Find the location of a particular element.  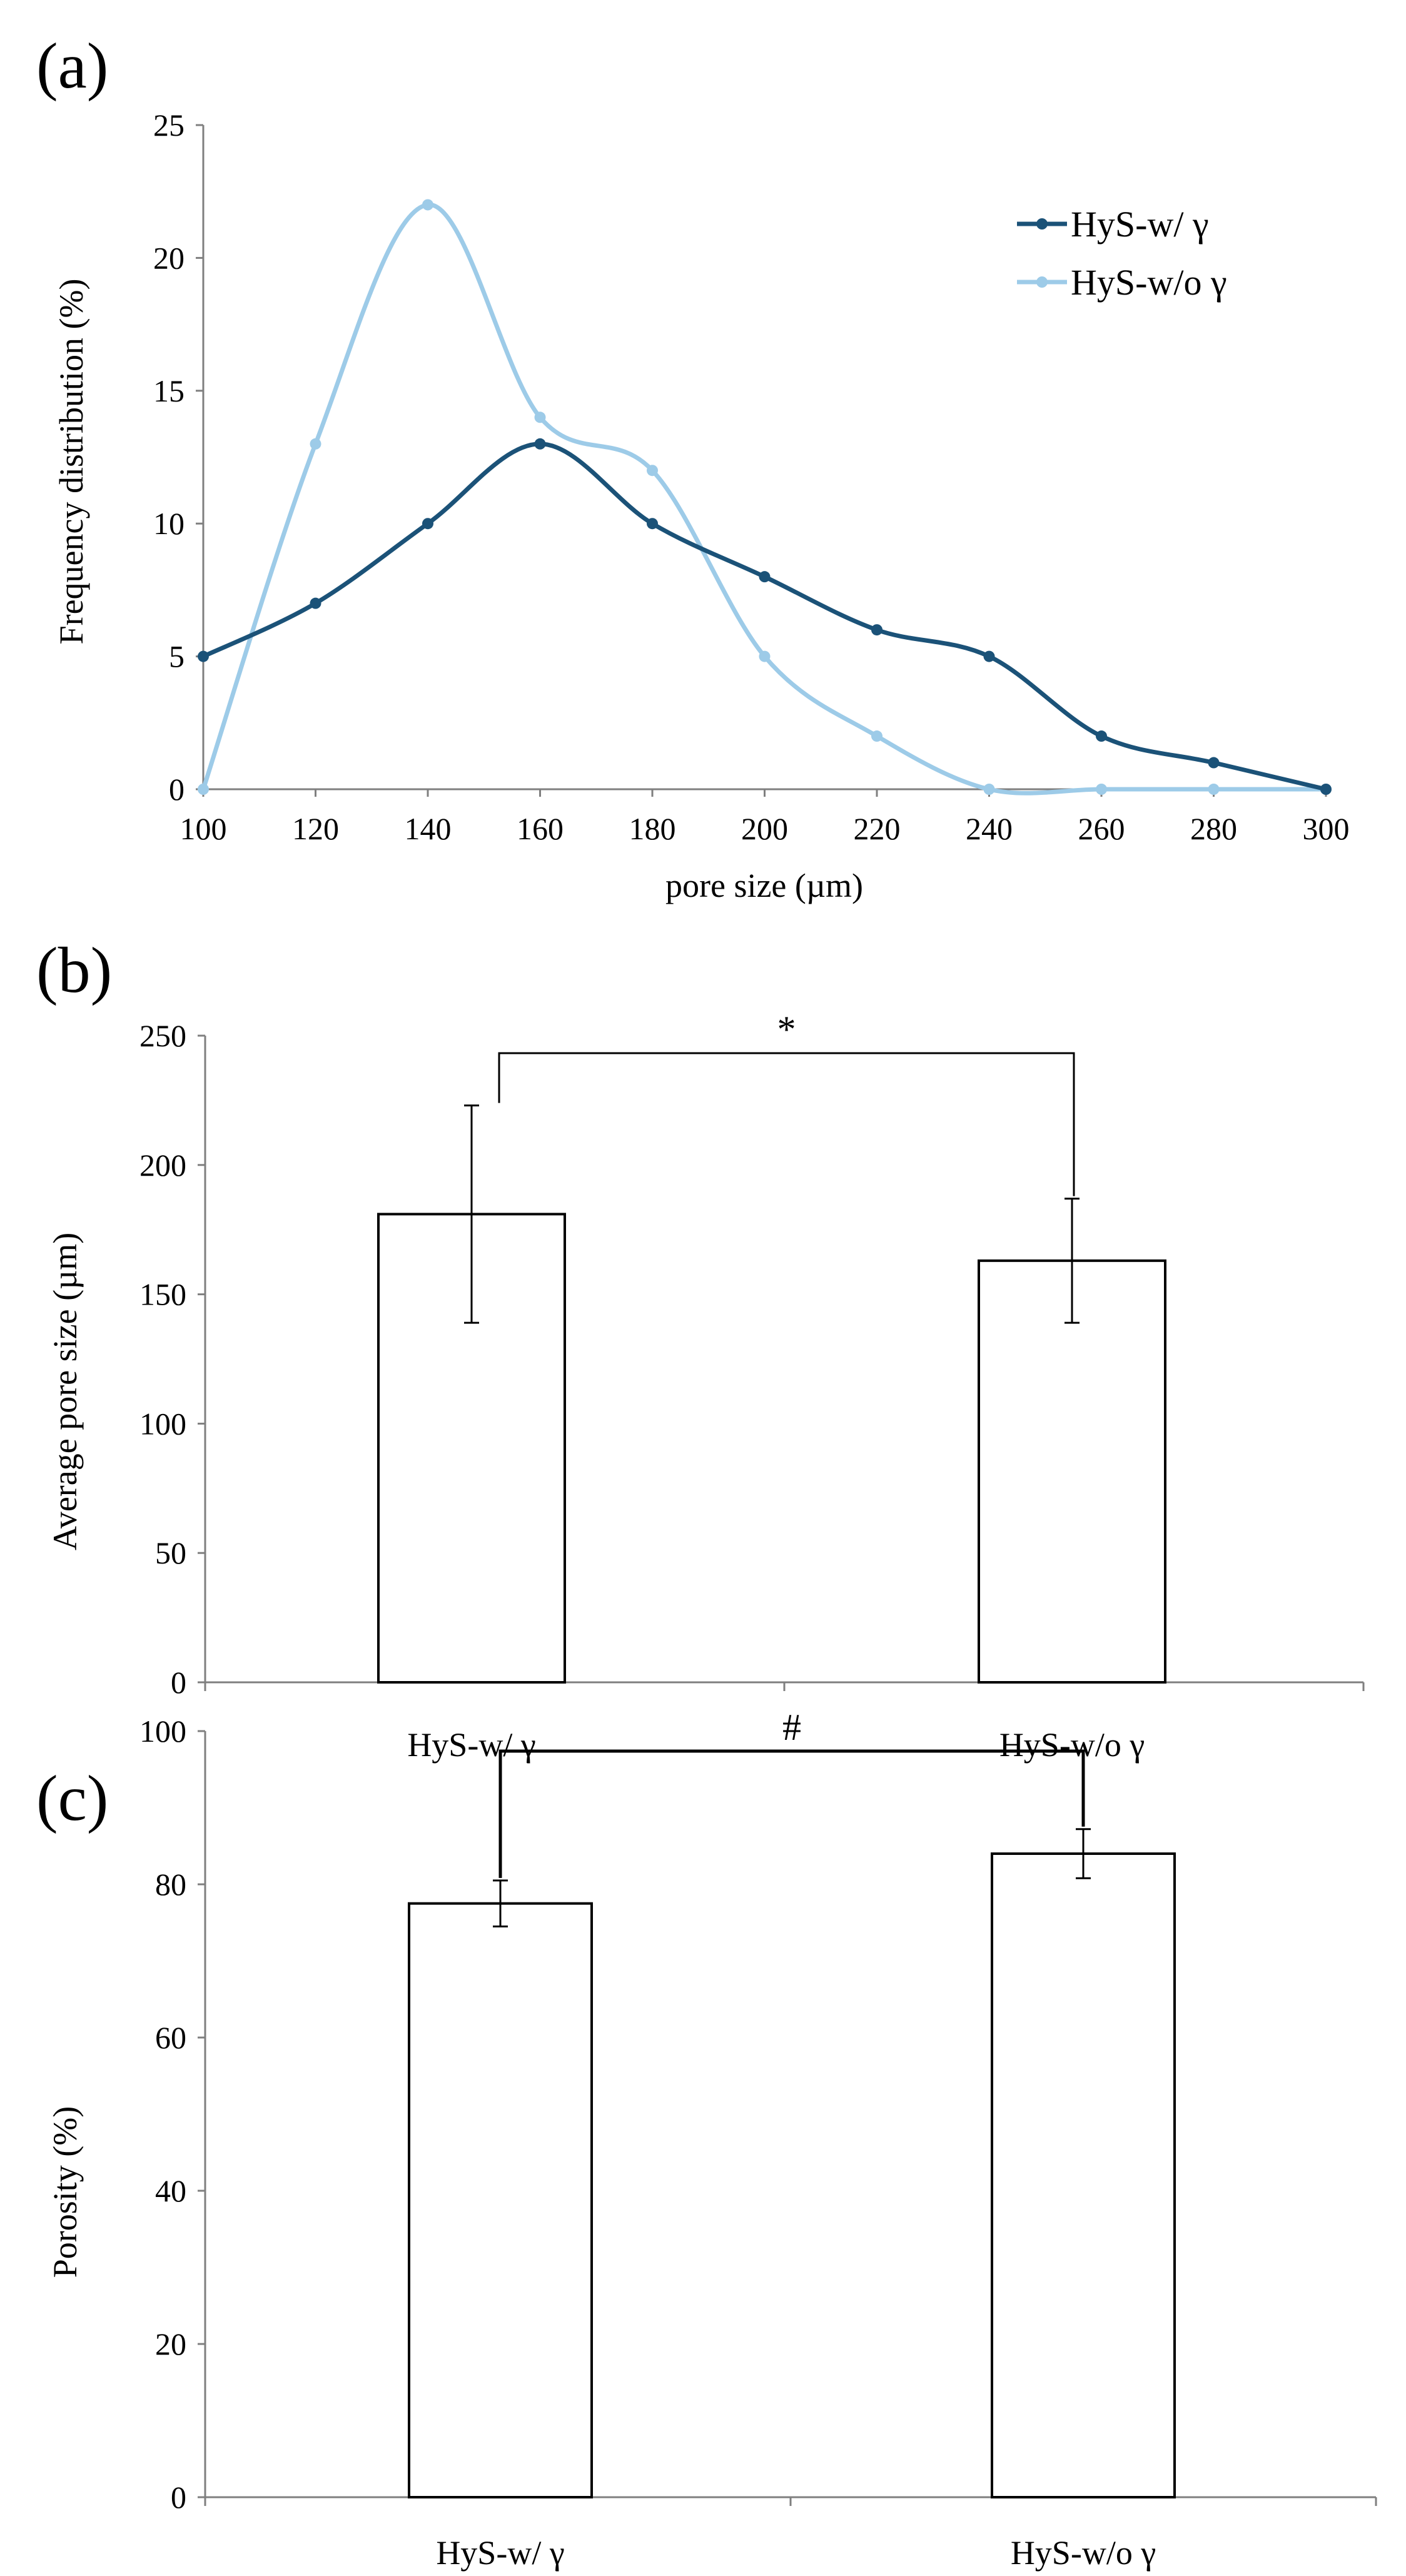

panel-b-category-label: HyS-w/o γ is located at coordinates (1072, 1745).